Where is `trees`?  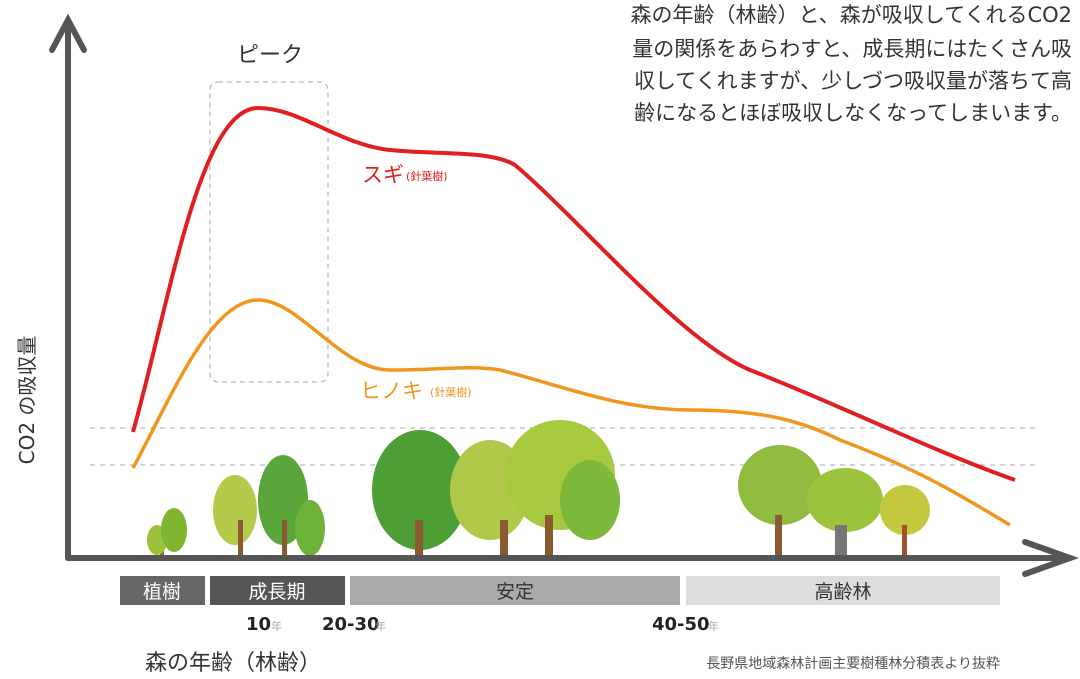 trees is located at coordinates (538, 489).